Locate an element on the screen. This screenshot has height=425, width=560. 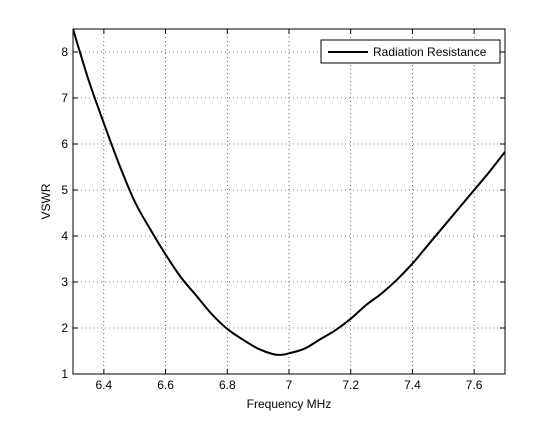
y-tick-label: 1 is located at coordinates (64, 374).